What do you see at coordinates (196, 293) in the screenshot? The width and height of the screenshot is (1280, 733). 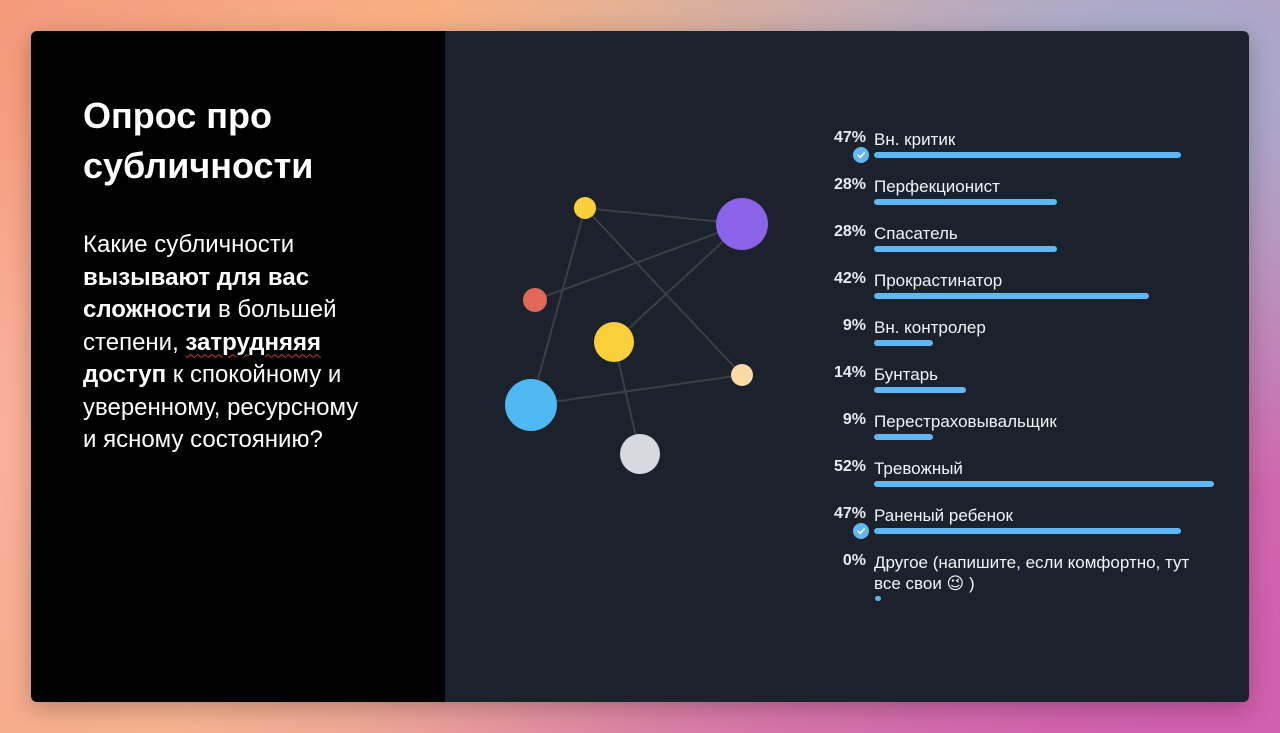 I see `question-emphasis: вызывают для вас сложности` at bounding box center [196, 293].